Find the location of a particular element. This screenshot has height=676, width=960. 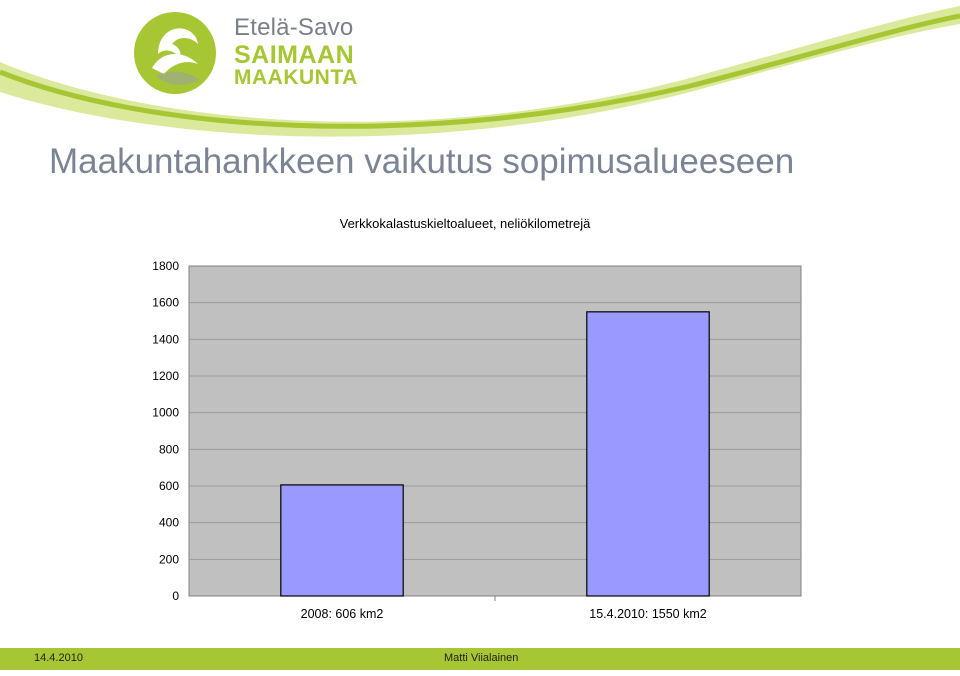

logo-text-line3: MAAKUNTA is located at coordinates (296, 77).